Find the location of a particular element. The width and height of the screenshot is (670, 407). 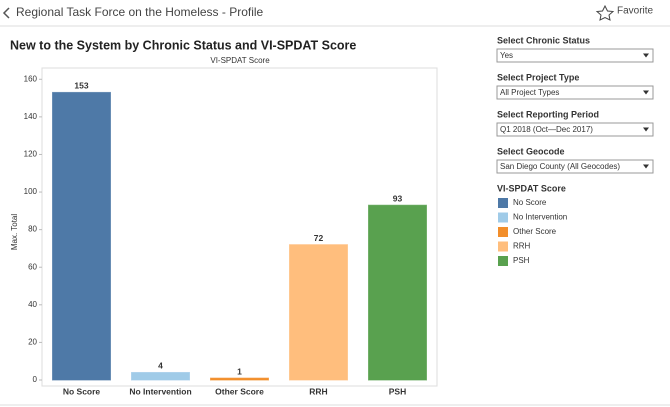

x-axis-header: VI-SPDAT Score is located at coordinates (240, 60).